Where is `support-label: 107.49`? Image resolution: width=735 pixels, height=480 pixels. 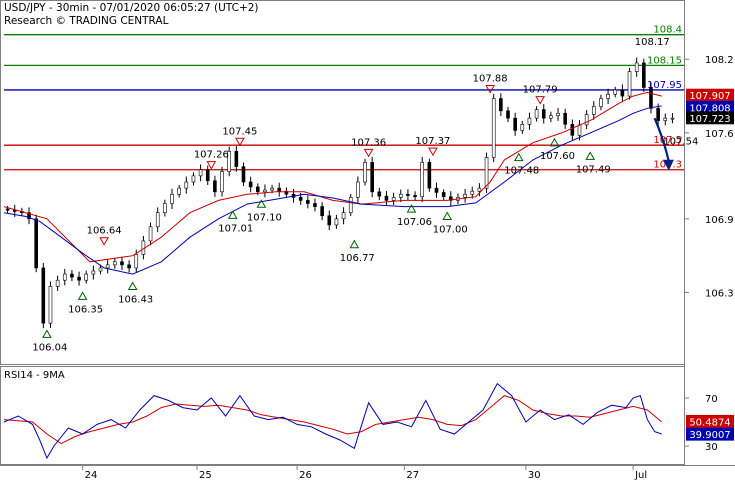
support-label: 107.49 is located at coordinates (593, 169).